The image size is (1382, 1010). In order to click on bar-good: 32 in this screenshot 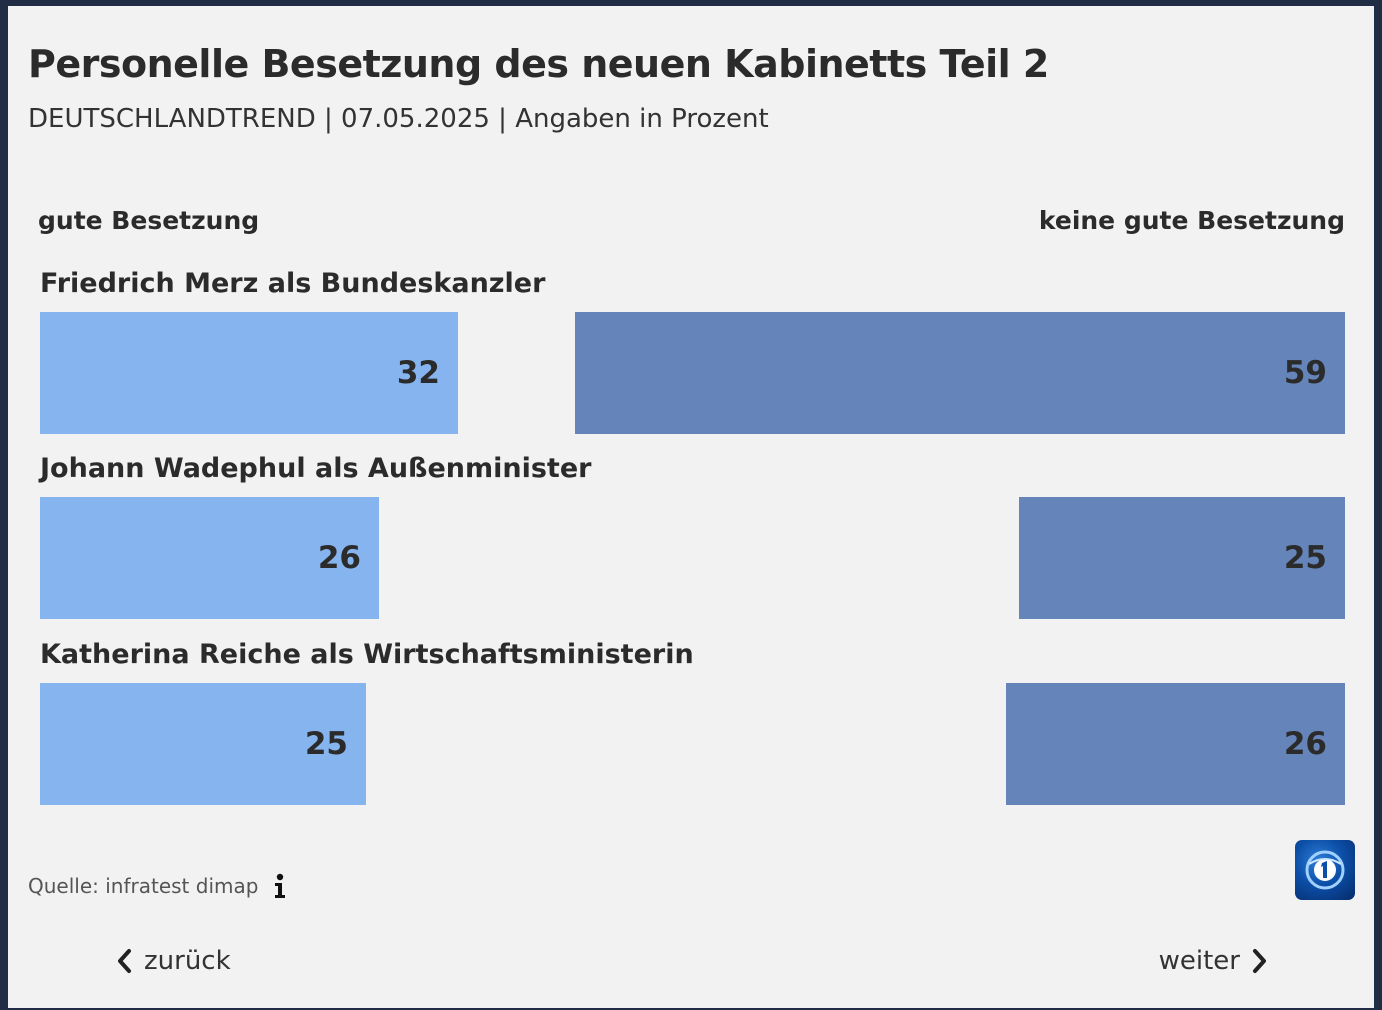, I will do `click(249, 373)`.